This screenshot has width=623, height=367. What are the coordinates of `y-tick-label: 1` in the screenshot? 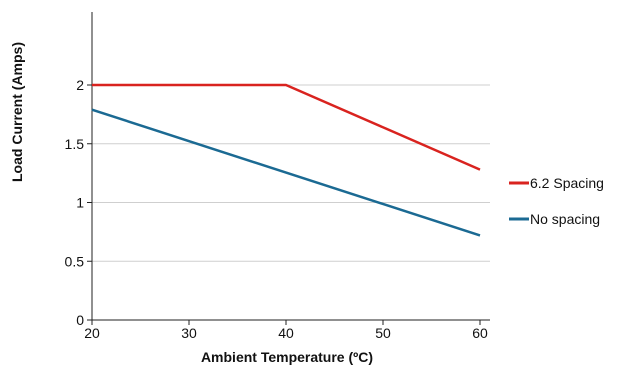 It's located at (80, 203).